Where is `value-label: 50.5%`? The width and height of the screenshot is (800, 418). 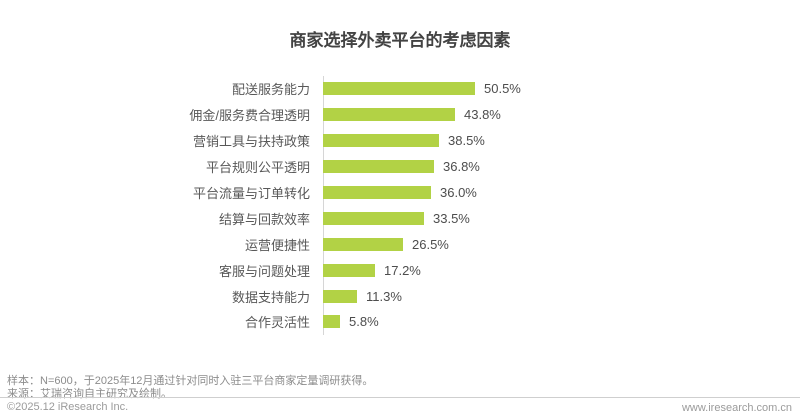
value-label: 50.5% is located at coordinates (502, 89).